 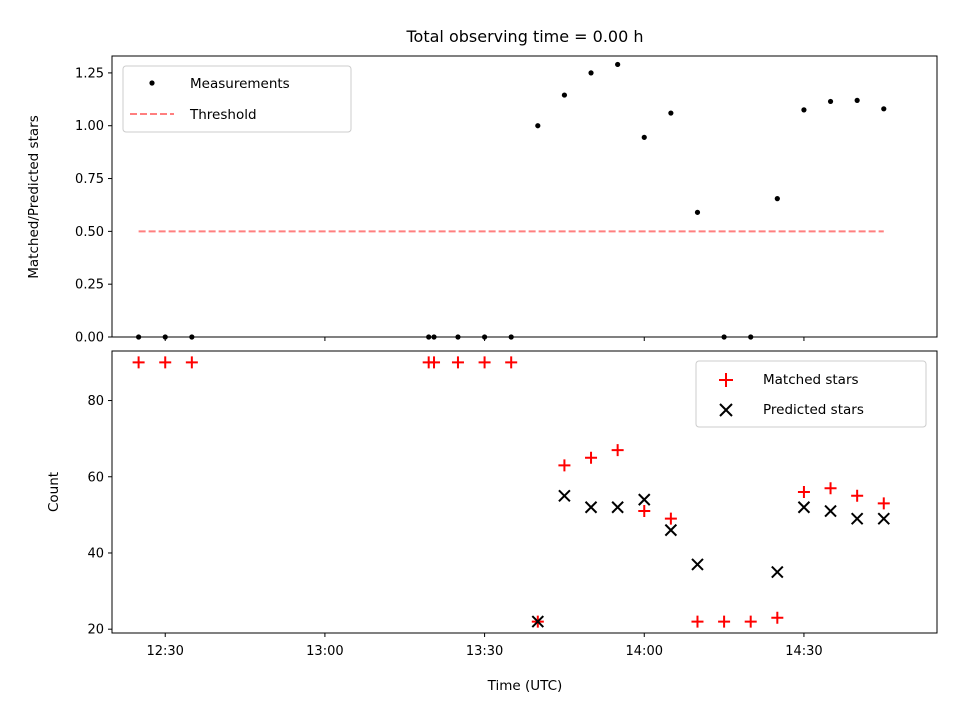 What do you see at coordinates (484, 651) in the screenshot?
I see `bottom-x-tick-label: 13:30` at bounding box center [484, 651].